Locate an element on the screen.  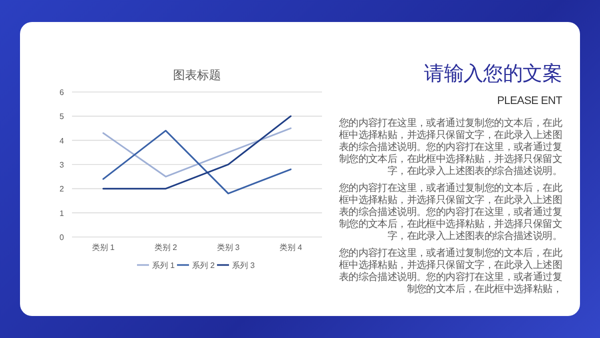
x-tick-label: 类别 3 is located at coordinates (228, 247).